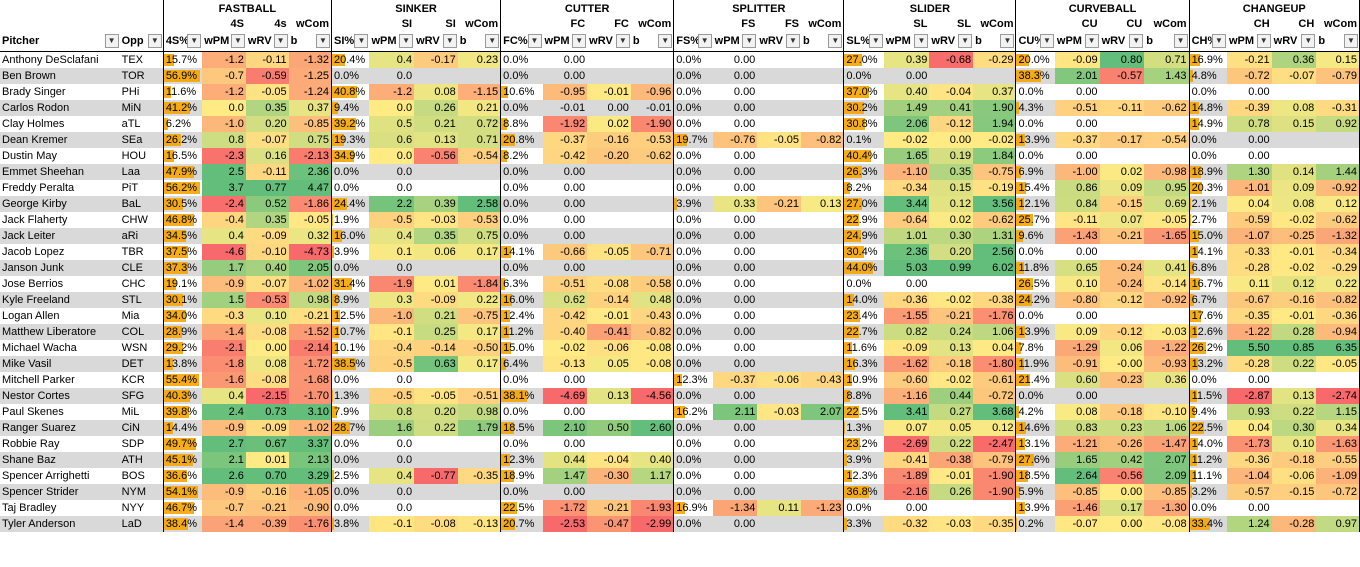 This screenshot has width=1360, height=567. Describe the element at coordinates (350, 396) in the screenshot. I see `usage-pct-cell: 1.3%` at that location.